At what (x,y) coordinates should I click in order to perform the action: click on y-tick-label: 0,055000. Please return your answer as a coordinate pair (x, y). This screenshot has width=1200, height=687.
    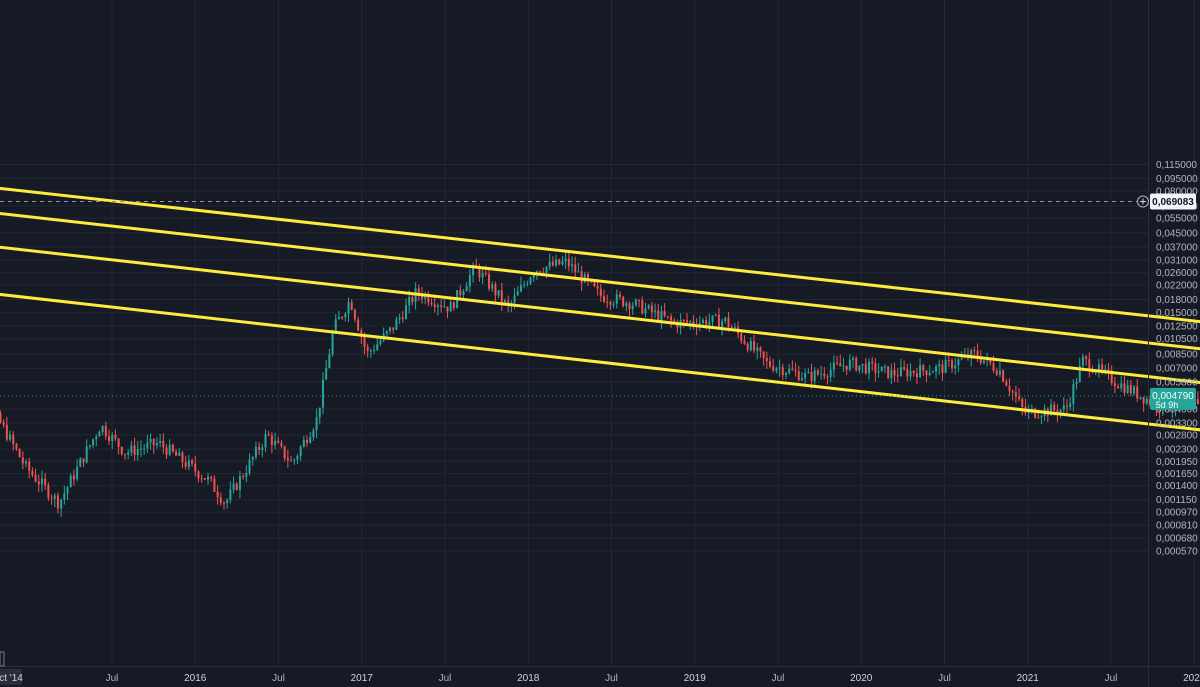
    Looking at the image, I should click on (1177, 219).